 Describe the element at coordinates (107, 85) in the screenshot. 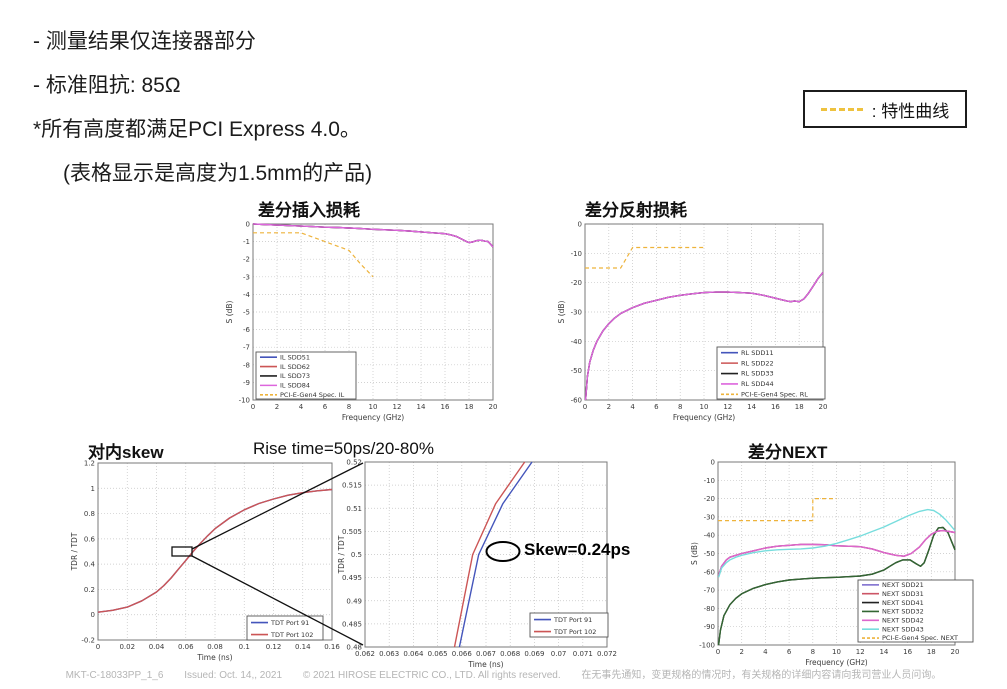

I see `note-line-2: - 标准阻抗: 85Ω` at that location.